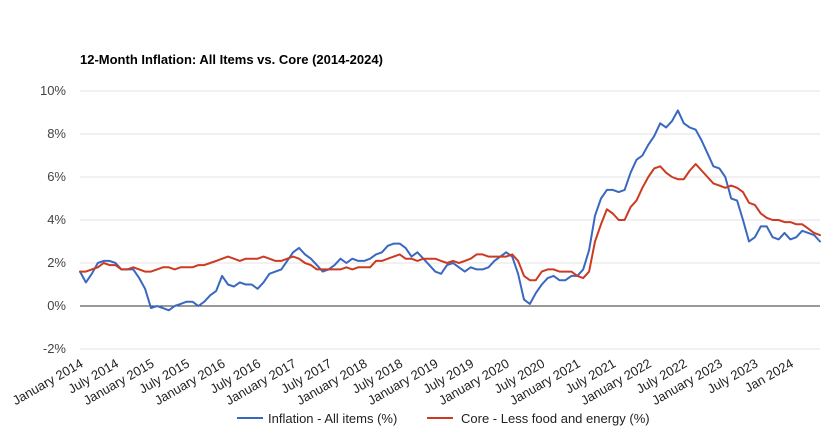 This screenshot has height=439, width=824. Describe the element at coordinates (332, 418) in the screenshot. I see `legend-label: Inflation - All items (%)` at that location.